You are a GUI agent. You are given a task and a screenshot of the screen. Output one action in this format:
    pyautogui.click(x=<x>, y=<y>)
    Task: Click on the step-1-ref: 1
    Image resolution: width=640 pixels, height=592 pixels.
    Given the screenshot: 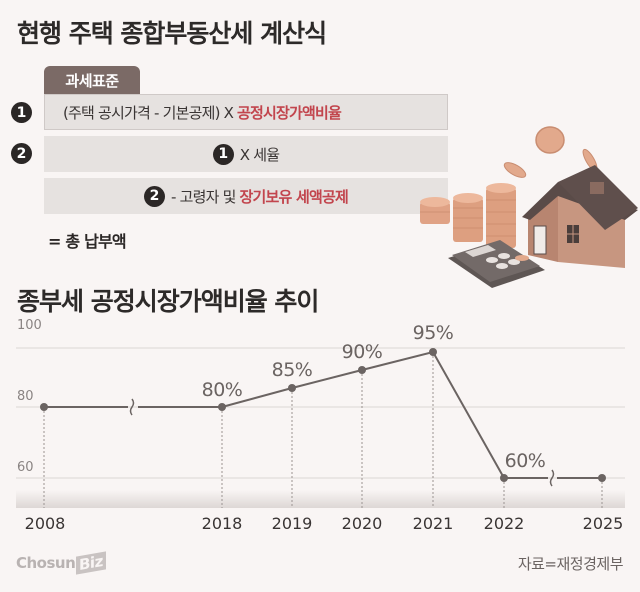 What is the action you would take?
    pyautogui.click(x=223, y=154)
    